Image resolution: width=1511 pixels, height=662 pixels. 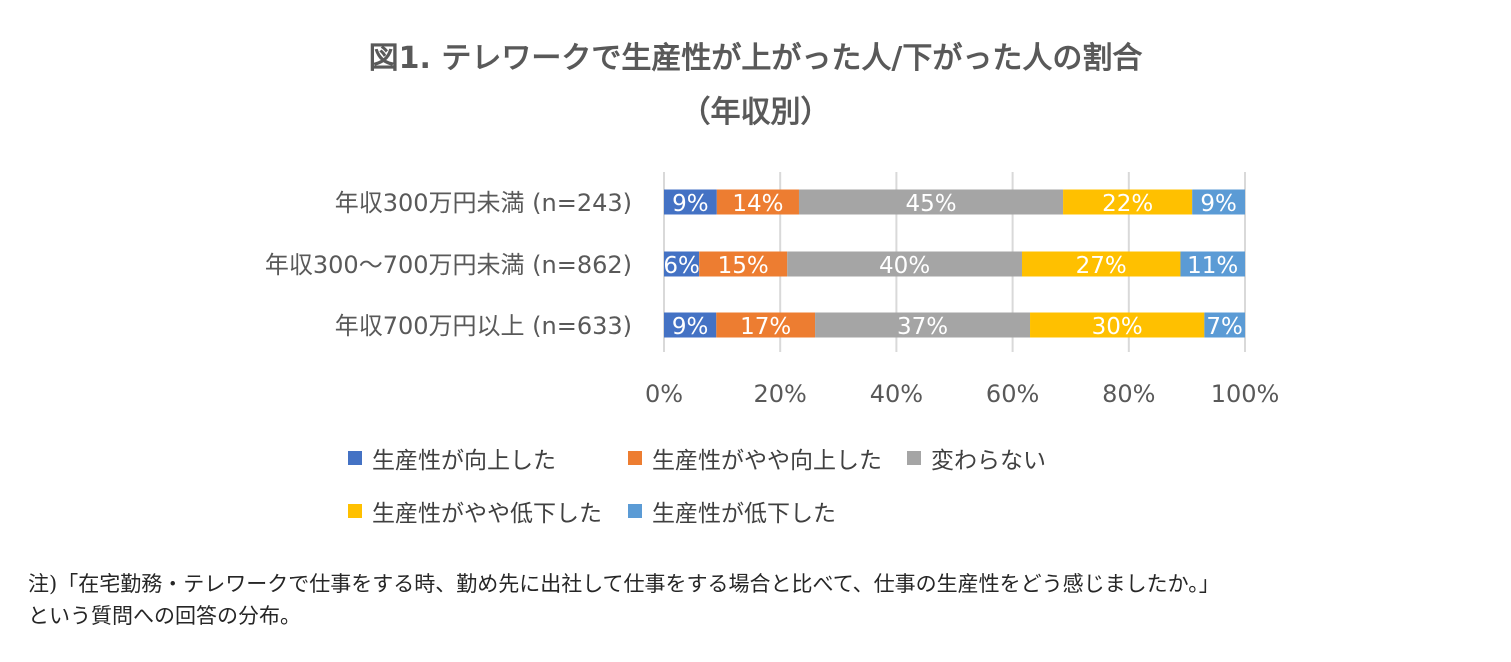 What do you see at coordinates (744, 514) in the screenshot?
I see `legend-label-down: 生産性が低下した` at bounding box center [744, 514].